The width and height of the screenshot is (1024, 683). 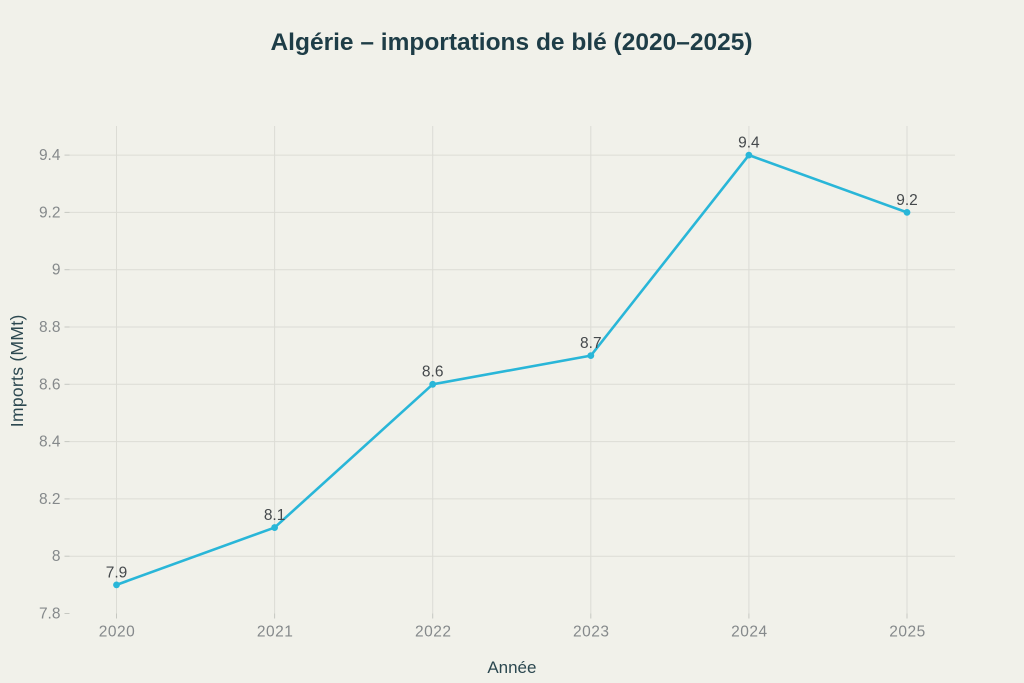 I want to click on svg-text: 2024, so click(x=749, y=631).